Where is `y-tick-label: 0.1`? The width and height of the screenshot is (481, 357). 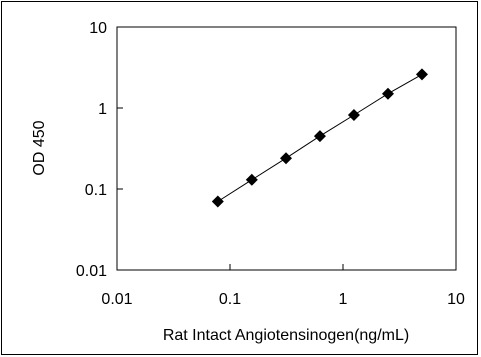
y-tick-label: 0.1 is located at coordinates (96, 190).